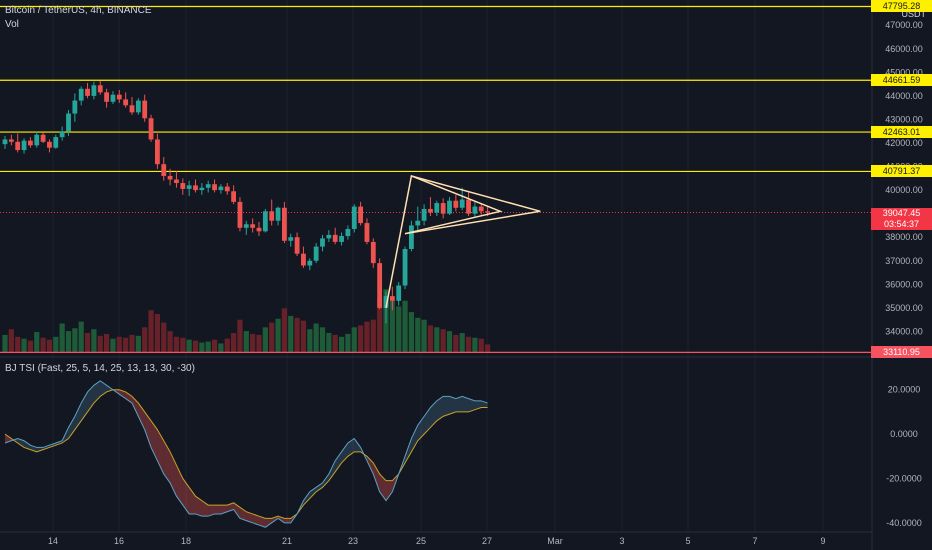  Describe the element at coordinates (904, 96) in the screenshot. I see `price-tick-label: 44000.00` at that location.